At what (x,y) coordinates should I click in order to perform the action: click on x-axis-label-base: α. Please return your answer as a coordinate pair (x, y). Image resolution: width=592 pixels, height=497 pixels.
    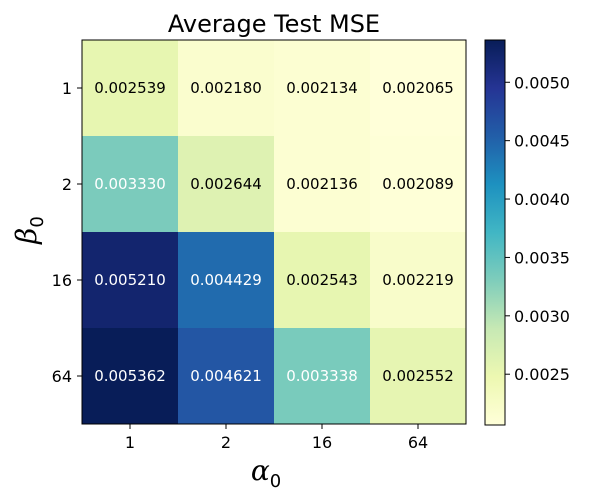
    Looking at the image, I should click on (260, 470).